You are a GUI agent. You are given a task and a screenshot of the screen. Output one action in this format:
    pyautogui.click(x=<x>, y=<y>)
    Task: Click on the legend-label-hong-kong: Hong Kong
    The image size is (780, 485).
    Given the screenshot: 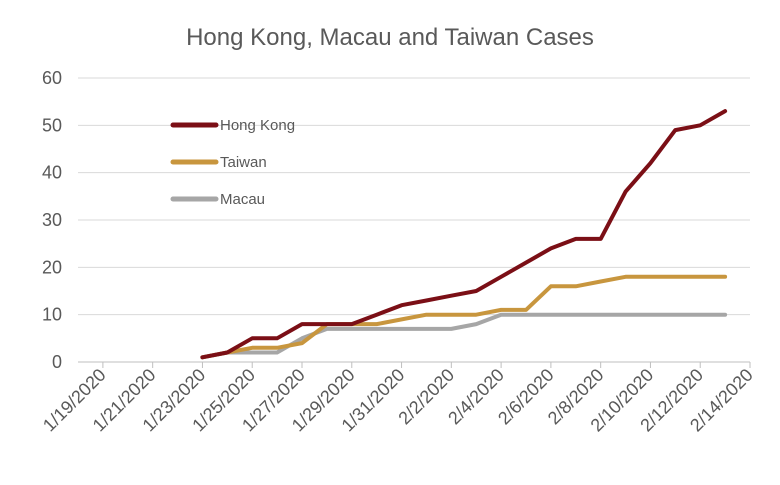 What is the action you would take?
    pyautogui.click(x=257, y=125)
    